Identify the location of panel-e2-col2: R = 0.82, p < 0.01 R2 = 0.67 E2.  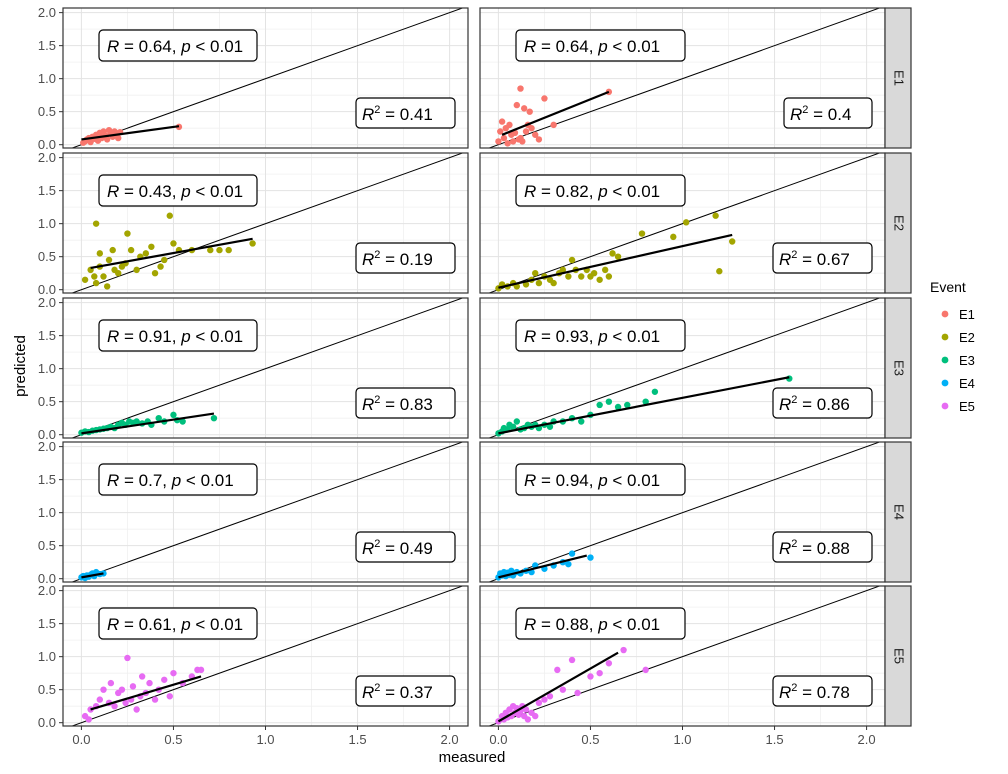
(695, 223).